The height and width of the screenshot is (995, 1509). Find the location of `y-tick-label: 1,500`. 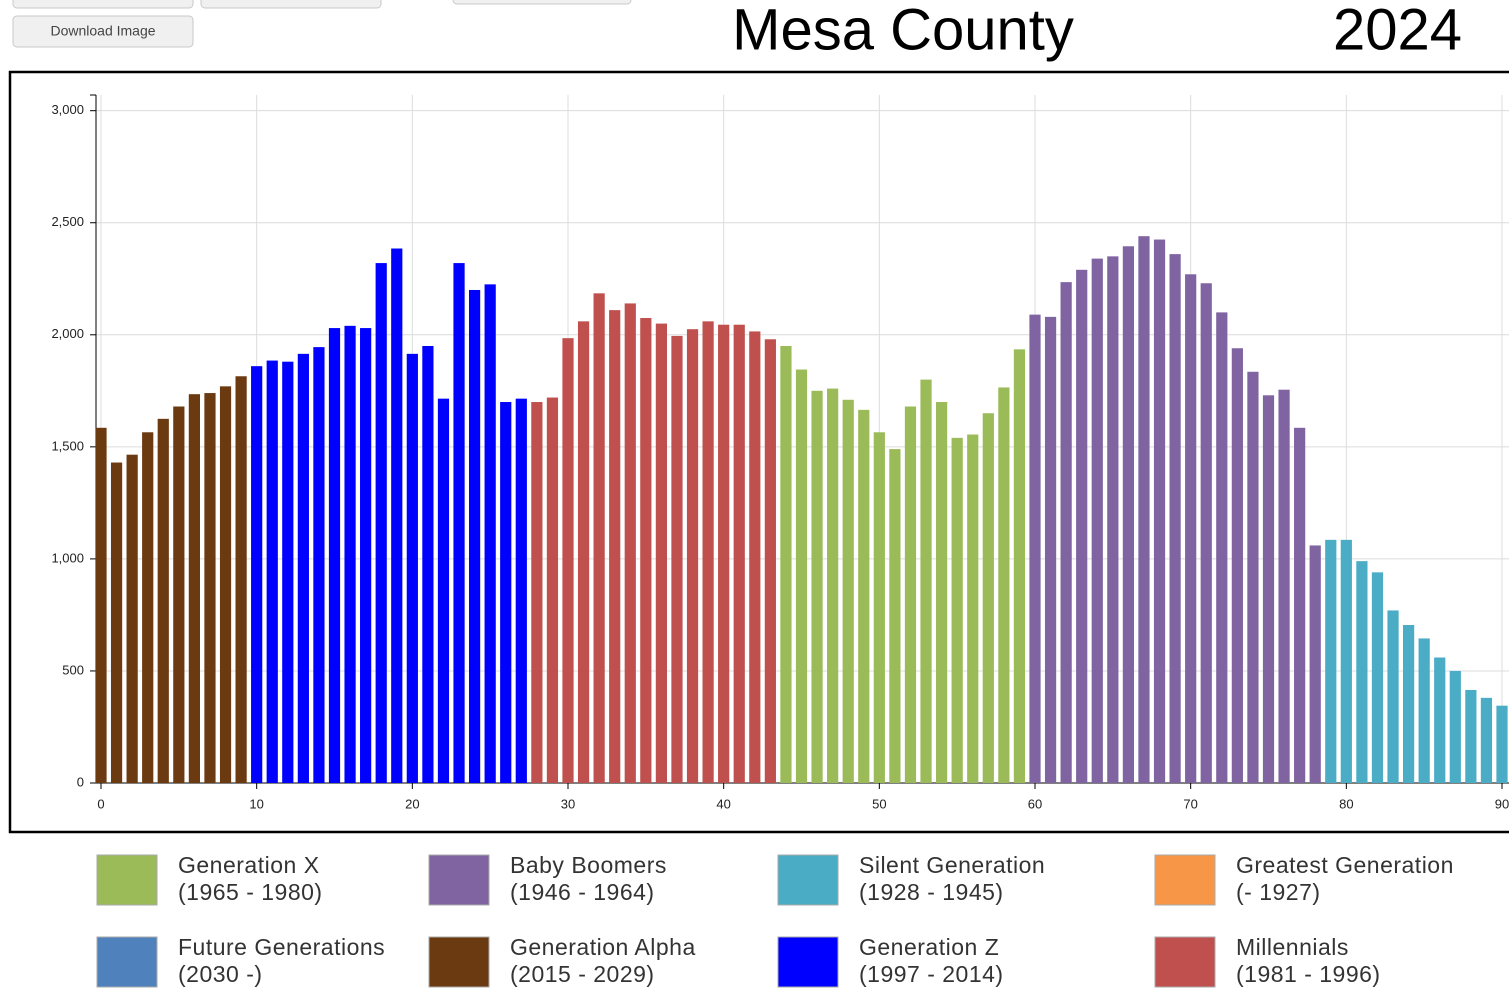

y-tick-label: 1,500 is located at coordinates (67, 445).